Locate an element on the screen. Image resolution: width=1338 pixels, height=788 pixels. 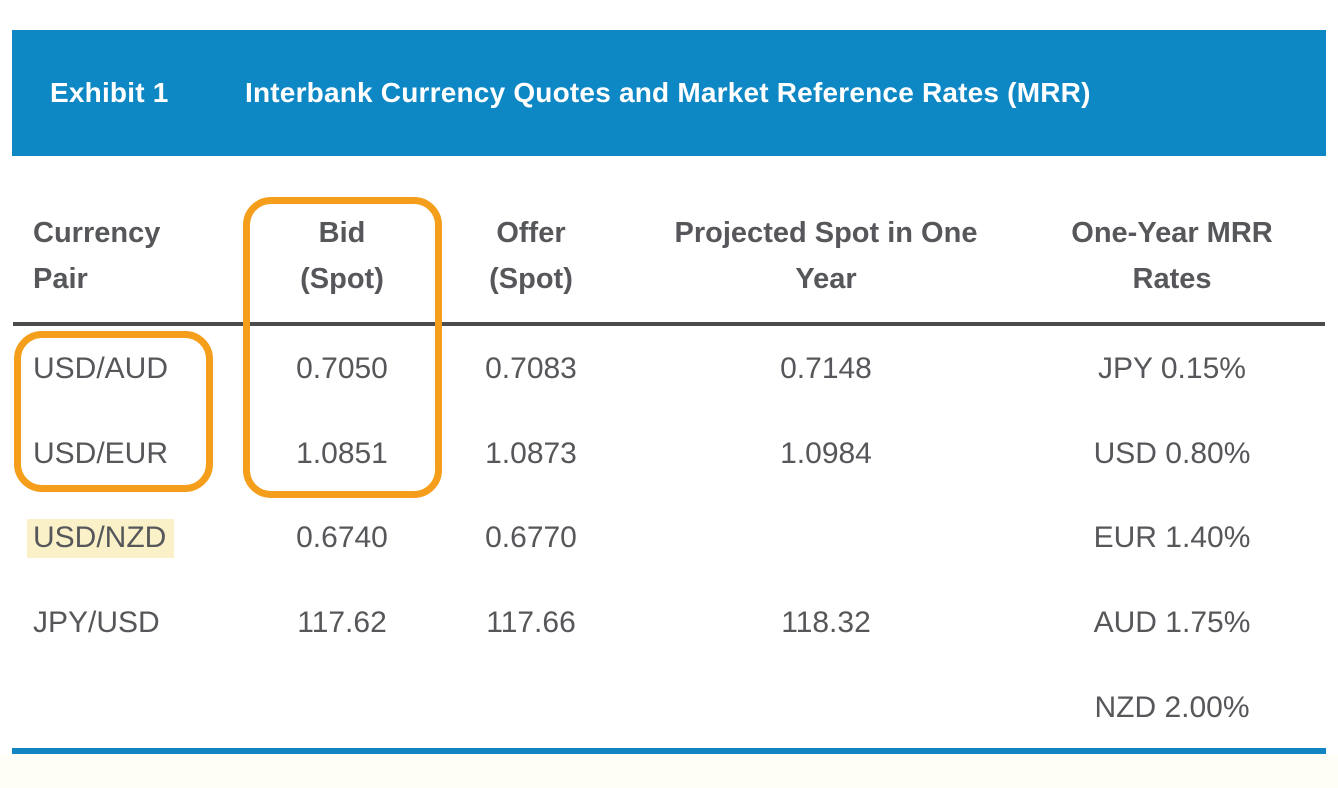
column-header-offer-spot: Offer (Spot) is located at coordinates (531, 256).